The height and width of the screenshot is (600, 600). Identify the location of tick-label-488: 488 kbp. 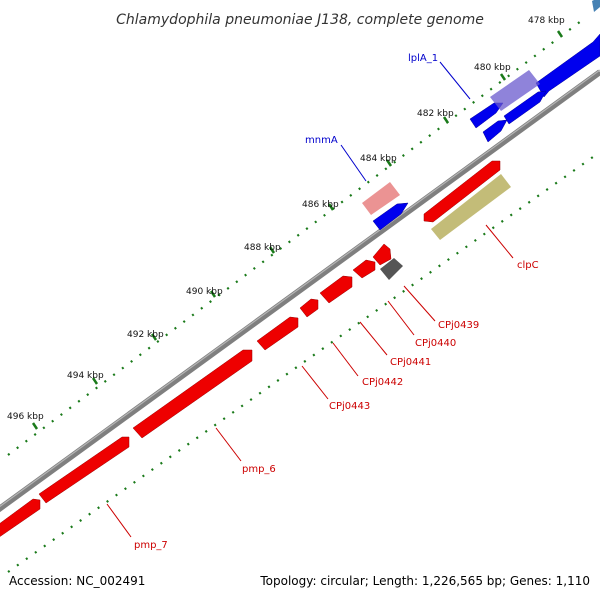
(262, 248).